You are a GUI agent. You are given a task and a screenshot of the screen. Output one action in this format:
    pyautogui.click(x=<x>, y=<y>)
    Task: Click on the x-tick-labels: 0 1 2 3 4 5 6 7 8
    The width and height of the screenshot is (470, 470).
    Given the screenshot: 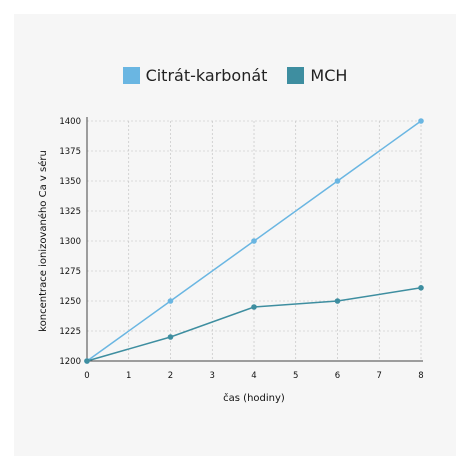 What is the action you would take?
    pyautogui.click(x=253, y=376)
    